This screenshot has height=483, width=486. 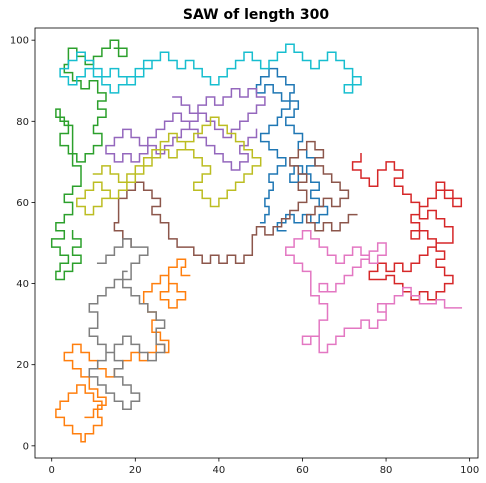 I want to click on x-tick-label: 60, so click(x=302, y=470).